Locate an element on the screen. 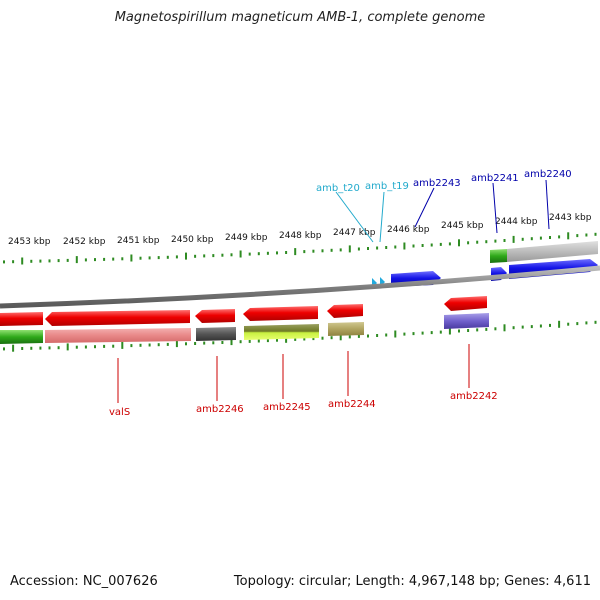 The height and width of the screenshot is (600, 600). gene-vals is located at coordinates (117, 318).